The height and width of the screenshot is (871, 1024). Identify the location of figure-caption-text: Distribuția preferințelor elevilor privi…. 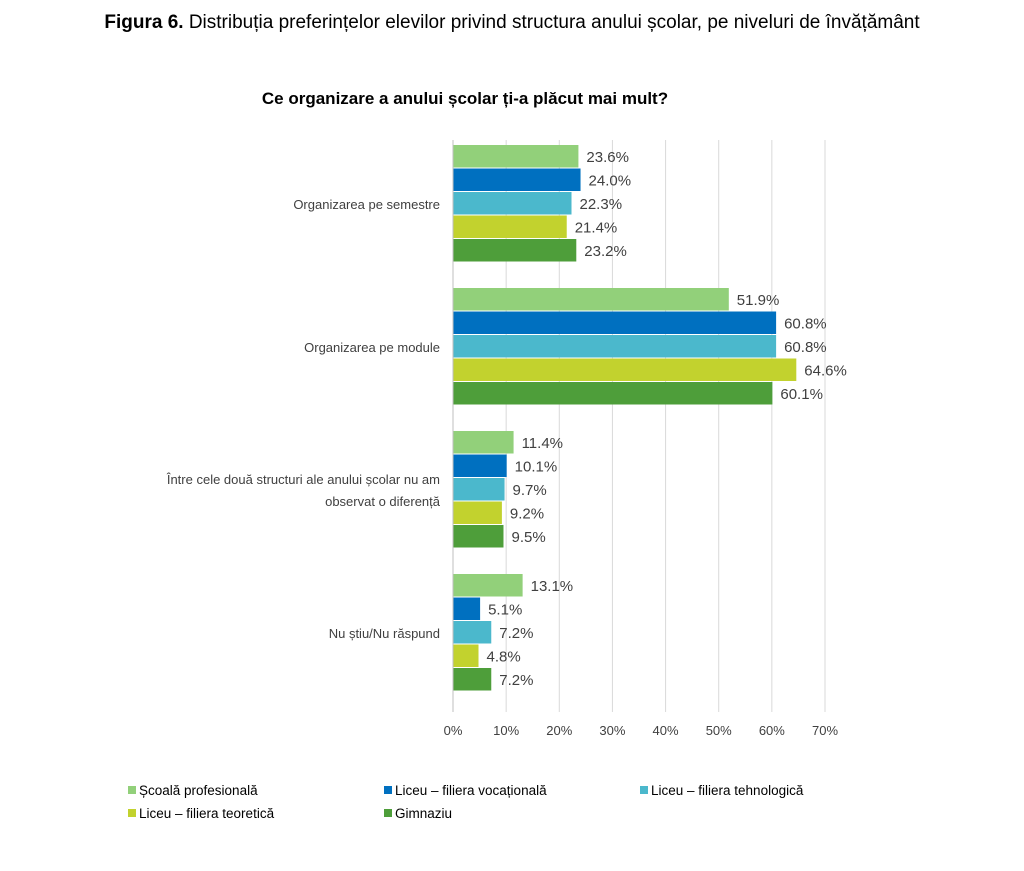
(554, 22).